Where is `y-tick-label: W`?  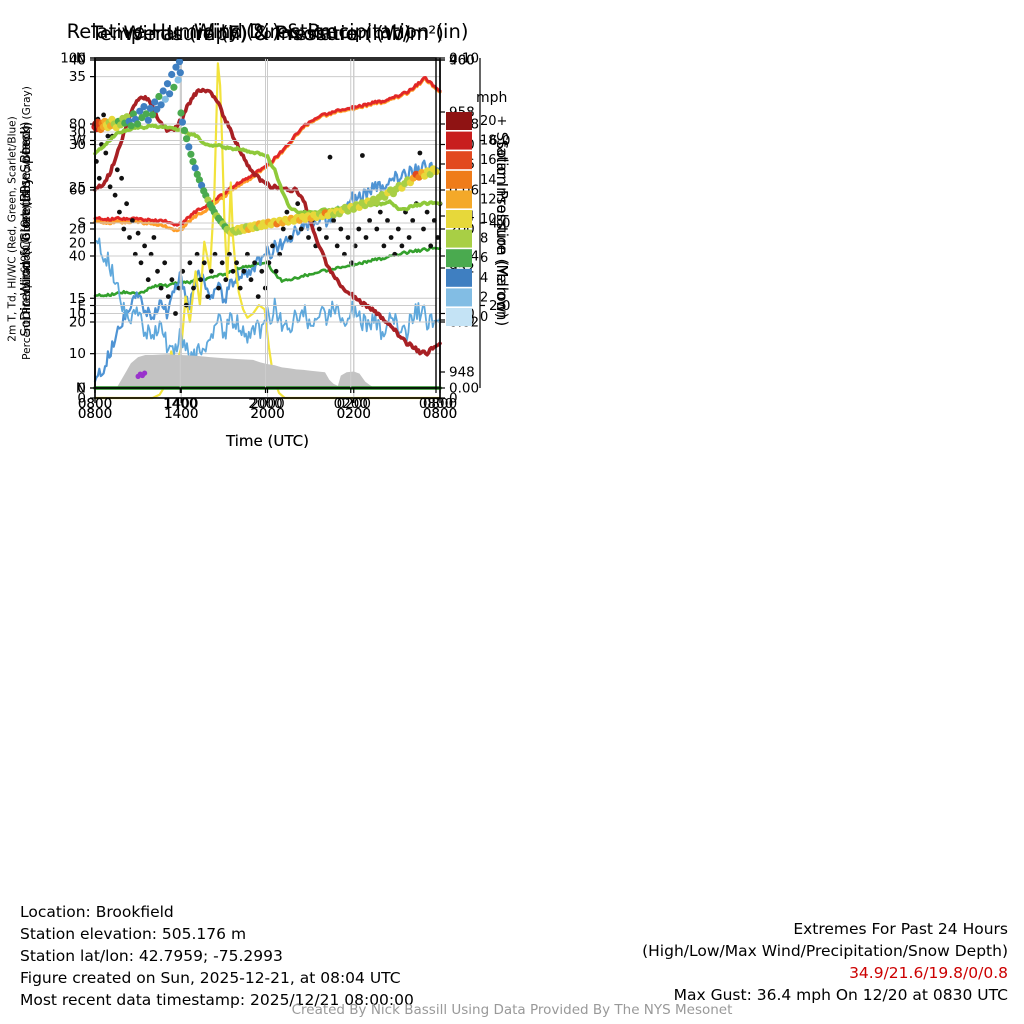 y-tick-label: W is located at coordinates (79, 141).